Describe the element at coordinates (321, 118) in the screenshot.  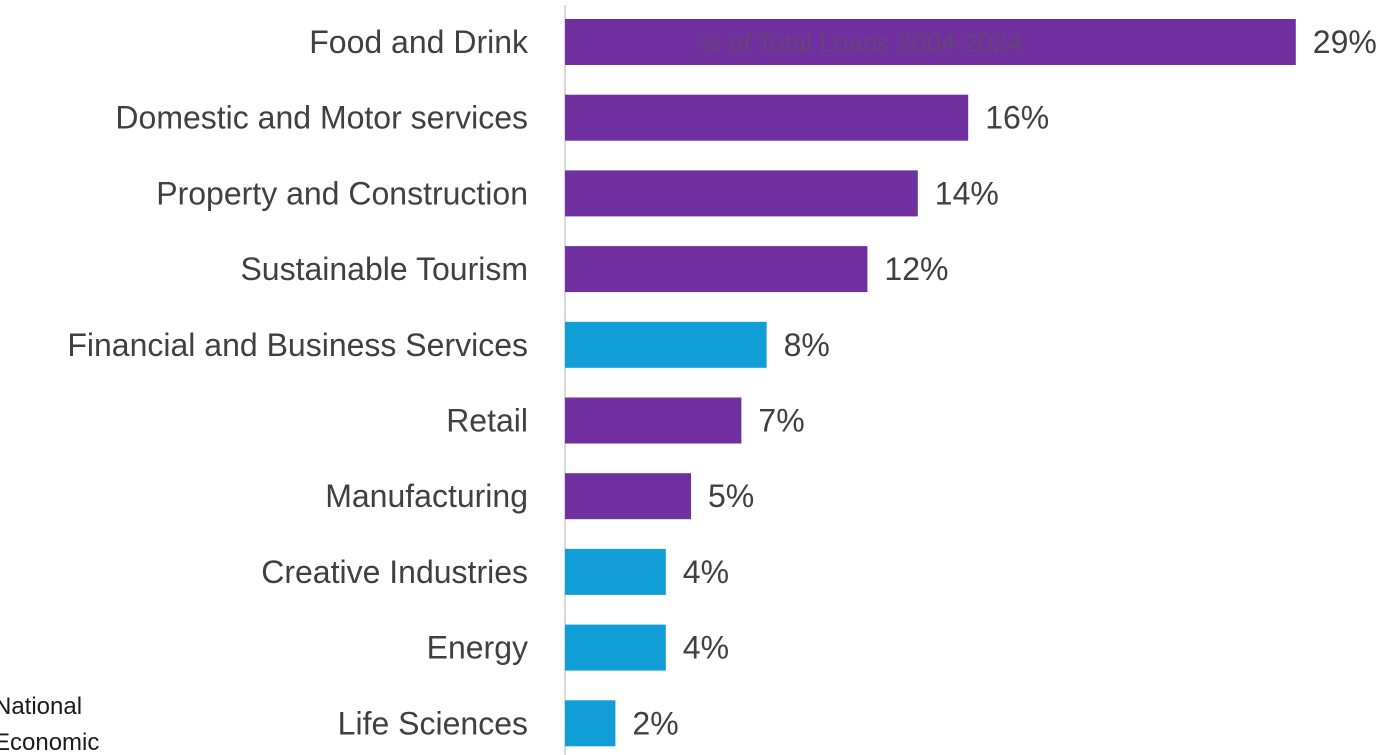
I see `category-label-1: Domestic and Motor services` at that location.